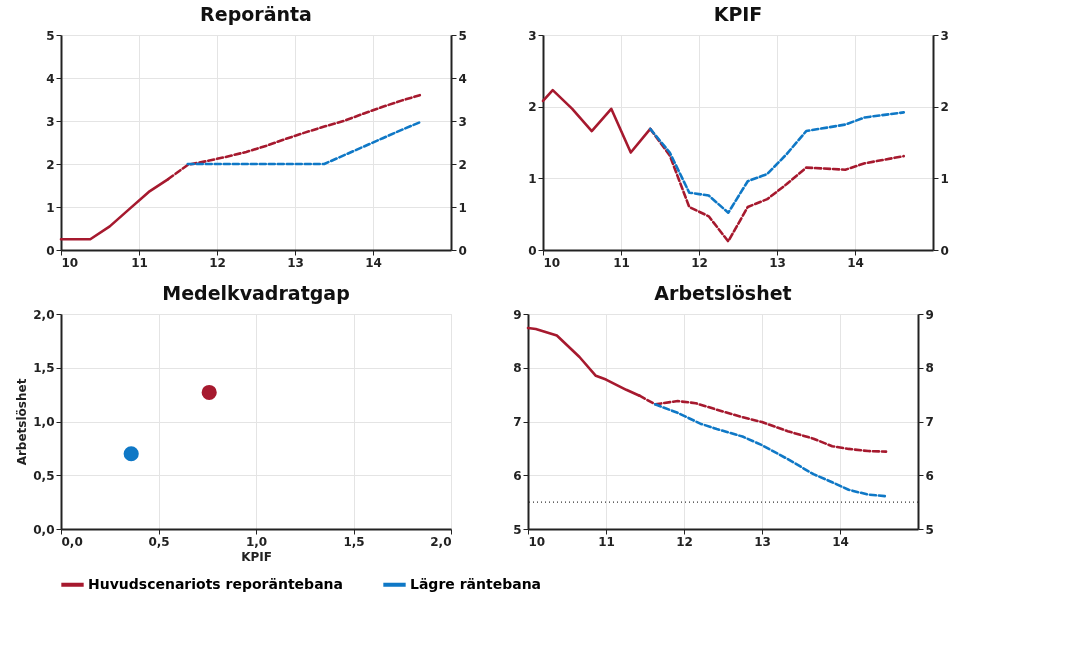 This screenshot has width=1065, height=650. Describe the element at coordinates (929, 314) in the screenshot. I see `y2-tick-label: 9` at that location.